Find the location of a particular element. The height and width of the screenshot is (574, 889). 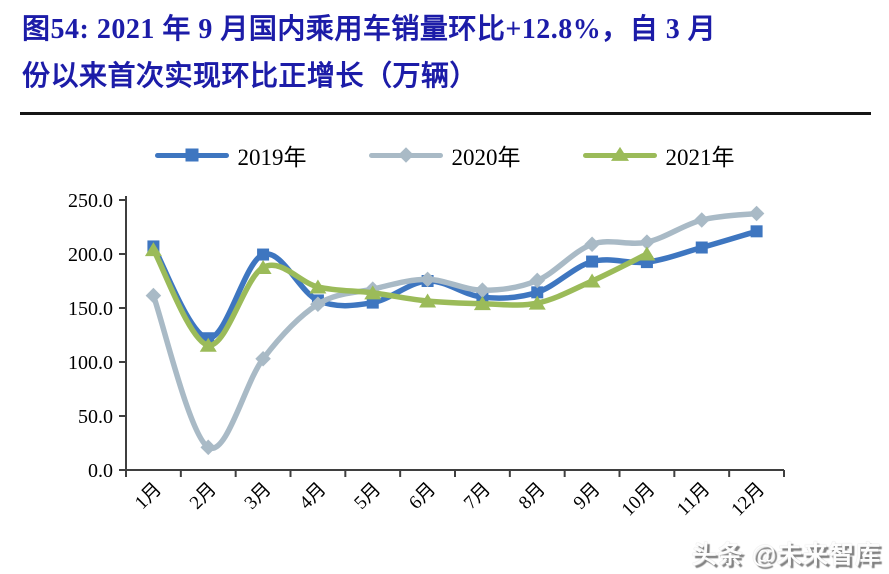

y-tick-label: 100.0 is located at coordinates (90, 363).